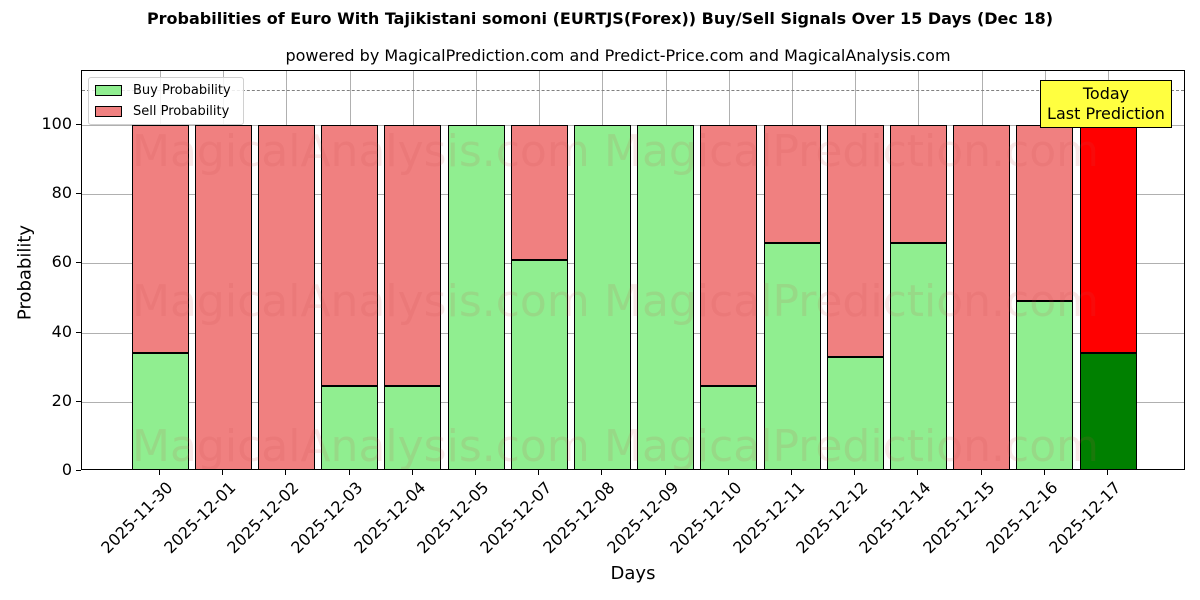  What do you see at coordinates (181, 111) in the screenshot?
I see `legend-sell-label: Sell Probability` at bounding box center [181, 111].